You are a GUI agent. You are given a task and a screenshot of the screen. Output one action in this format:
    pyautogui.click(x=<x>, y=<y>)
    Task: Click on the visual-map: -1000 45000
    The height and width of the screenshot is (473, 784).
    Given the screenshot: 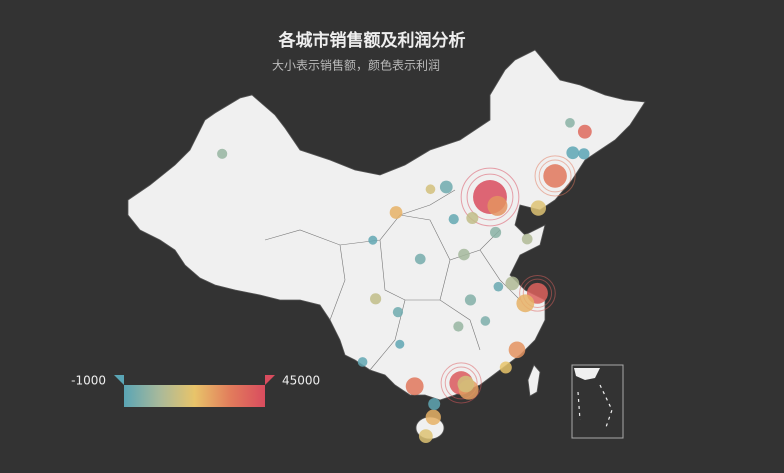 What is the action you would take?
    pyautogui.click(x=195, y=390)
    